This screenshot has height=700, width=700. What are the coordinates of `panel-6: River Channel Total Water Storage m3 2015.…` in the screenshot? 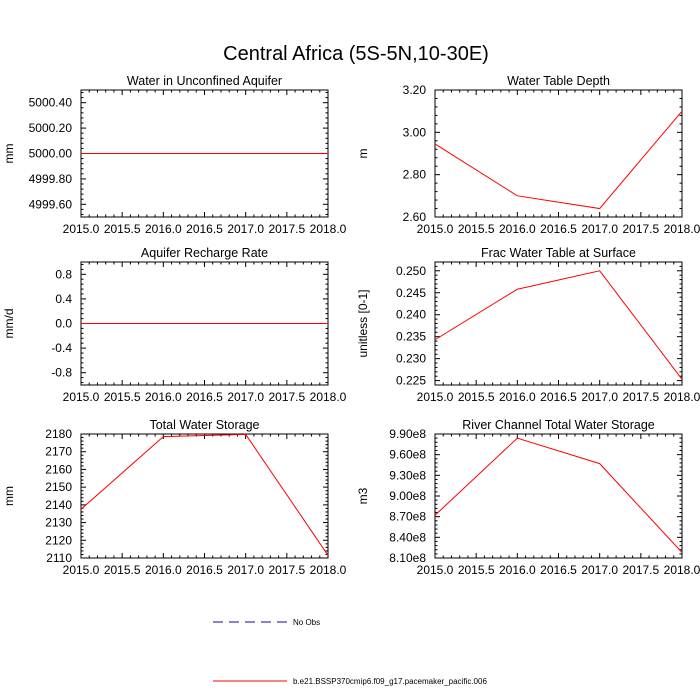 It's located at (528, 497).